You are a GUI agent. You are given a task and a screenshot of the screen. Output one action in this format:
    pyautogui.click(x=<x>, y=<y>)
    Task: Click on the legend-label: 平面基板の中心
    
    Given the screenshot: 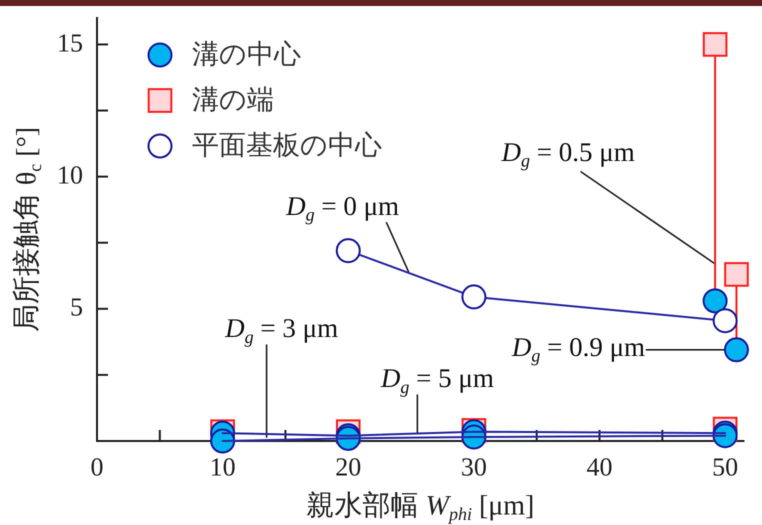 What is the action you would take?
    pyautogui.click(x=287, y=146)
    